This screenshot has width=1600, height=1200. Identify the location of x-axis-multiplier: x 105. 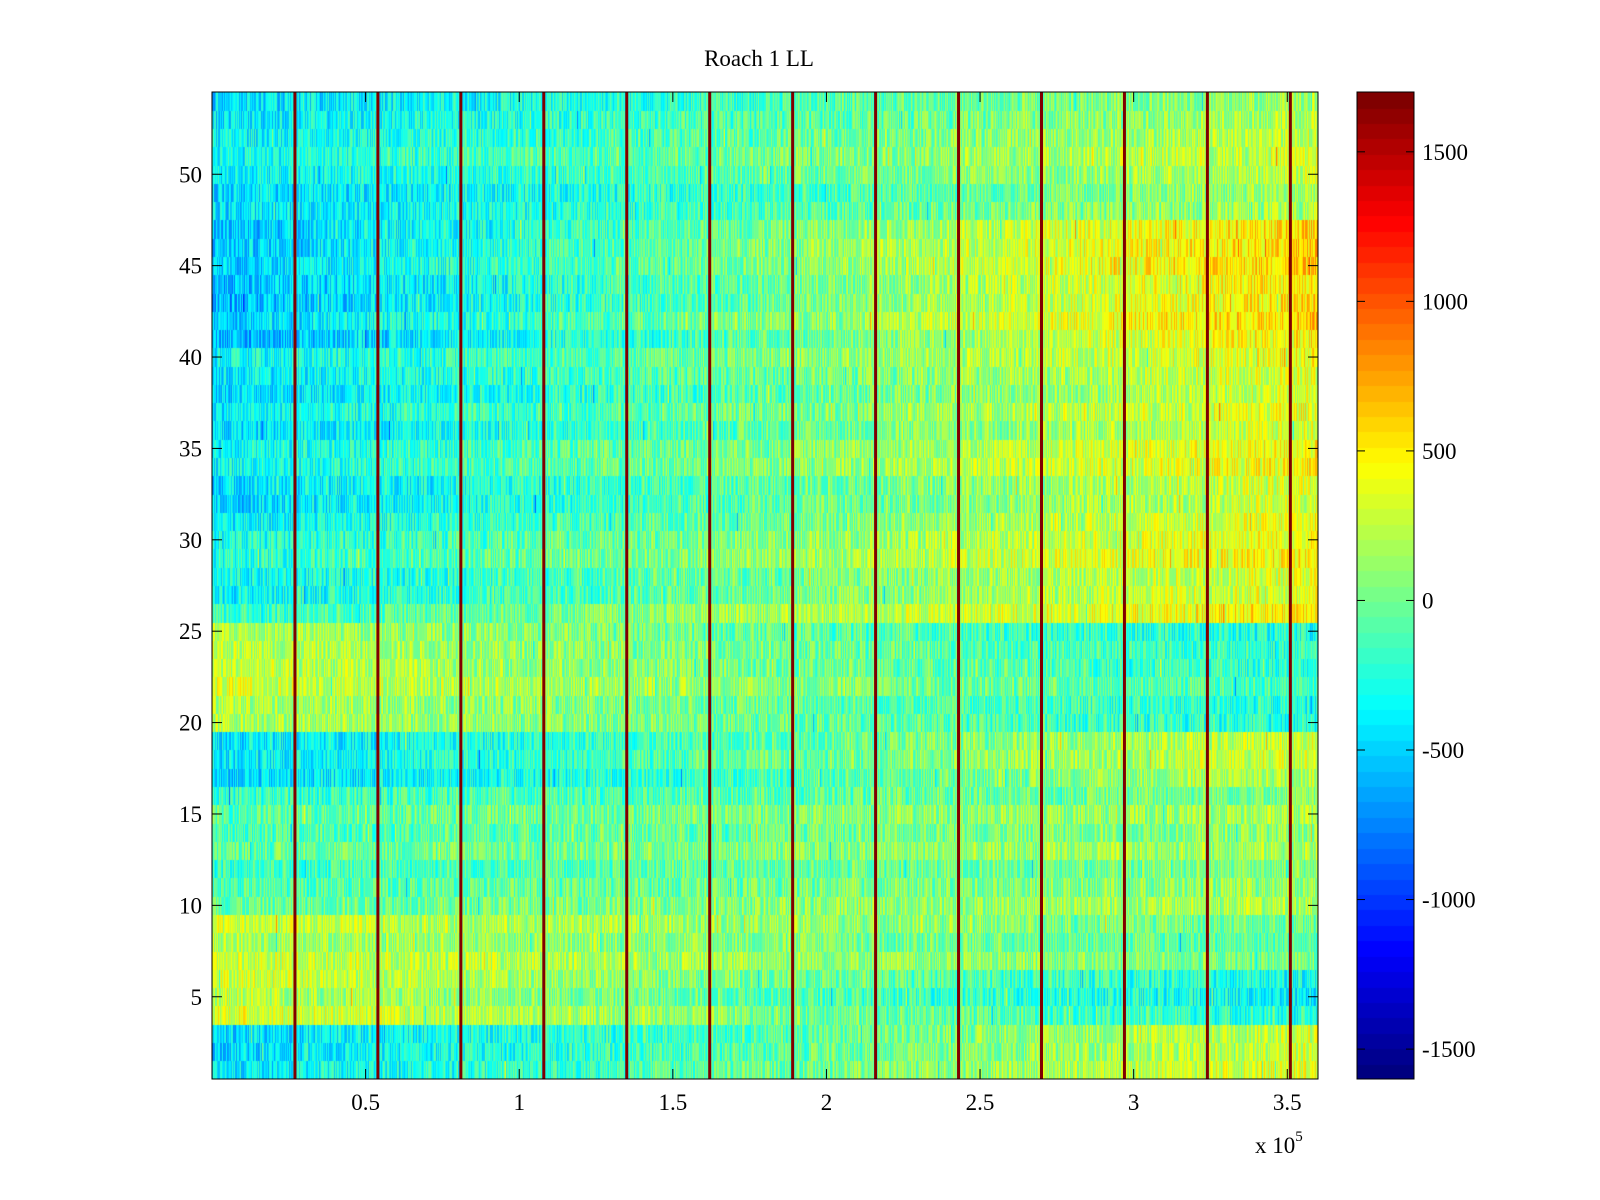
(1279, 1143).